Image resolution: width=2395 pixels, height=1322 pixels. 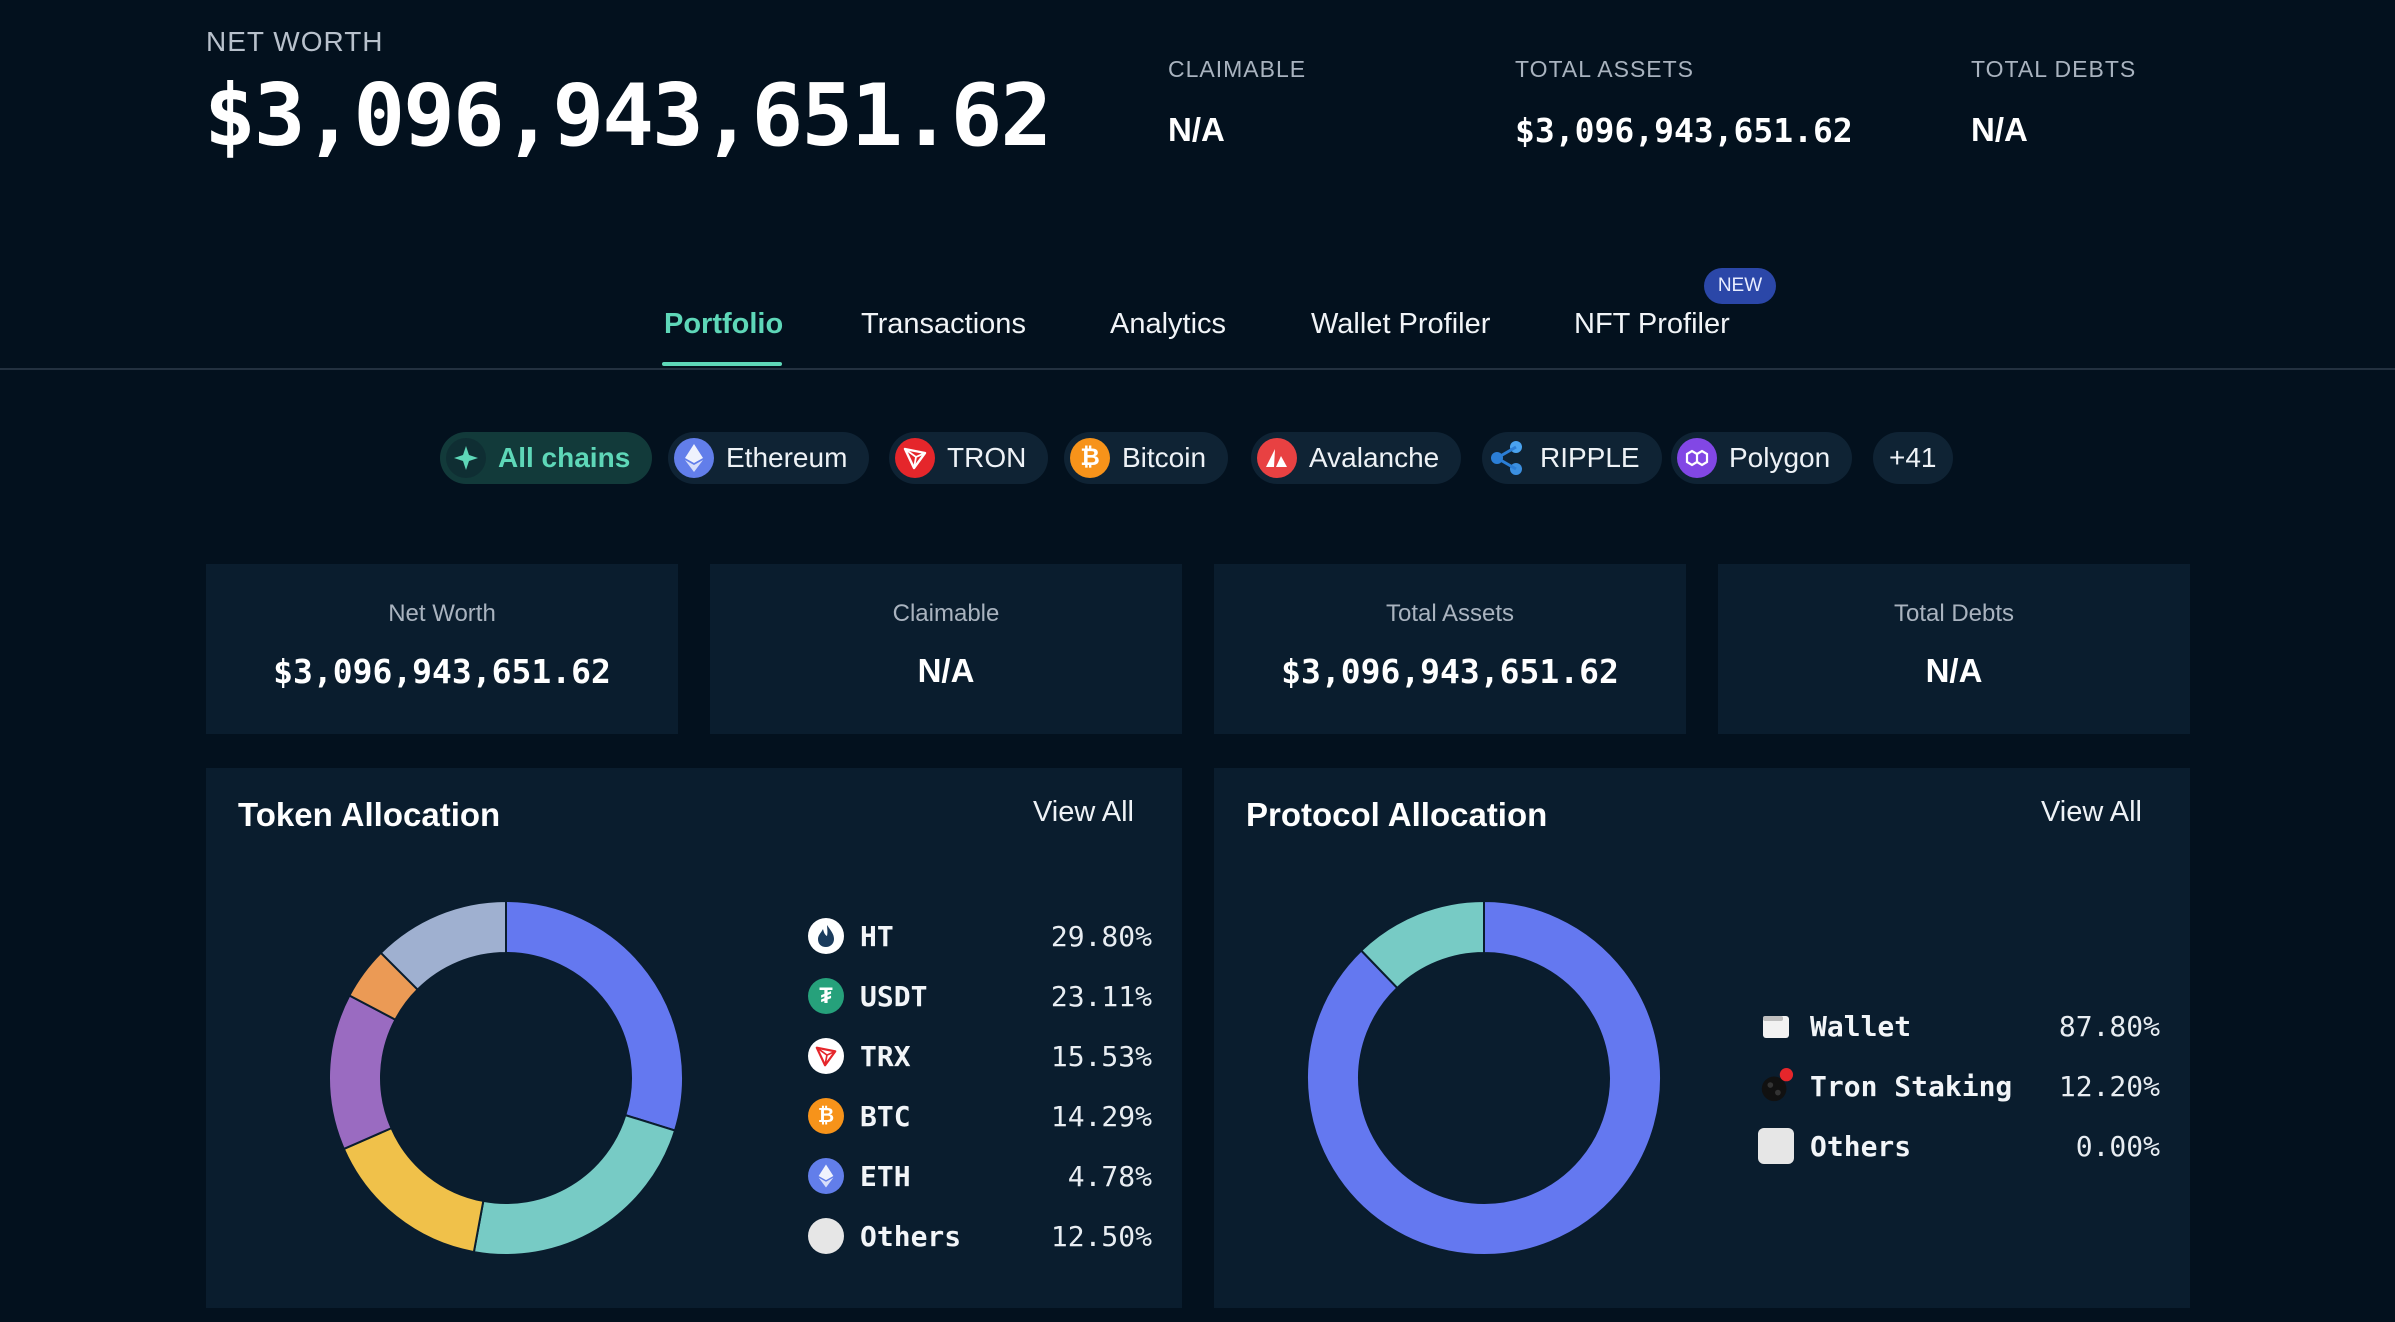 I want to click on stat-card-total-debts: Total Debts N/A, so click(x=1954, y=649).